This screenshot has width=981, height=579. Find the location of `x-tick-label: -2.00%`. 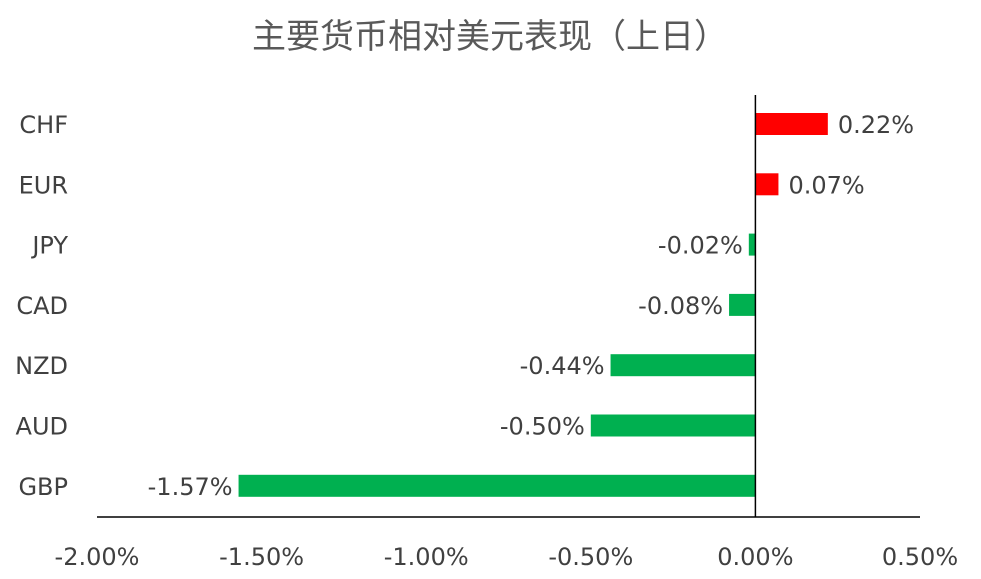

x-tick-label: -2.00% is located at coordinates (97, 557).